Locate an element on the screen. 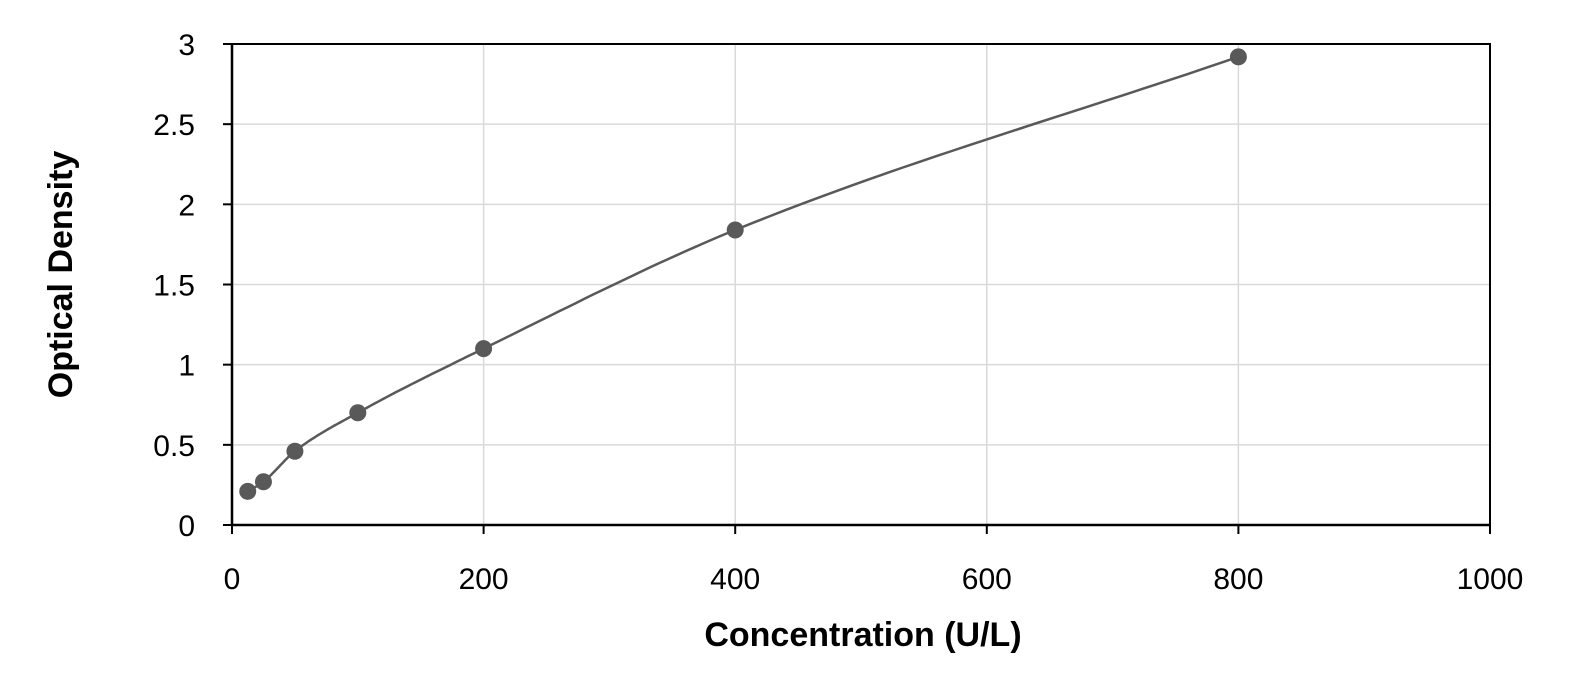 This screenshot has height=692, width=1595. y-tick-label: 2 is located at coordinates (186, 205).